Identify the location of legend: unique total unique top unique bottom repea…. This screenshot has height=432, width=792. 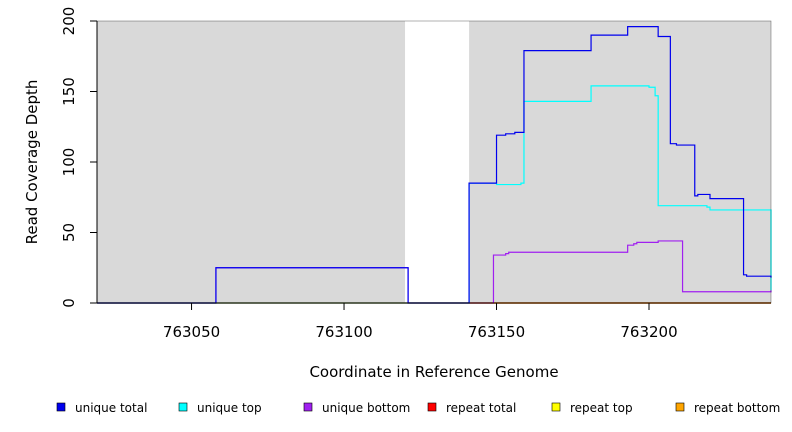
(418, 408).